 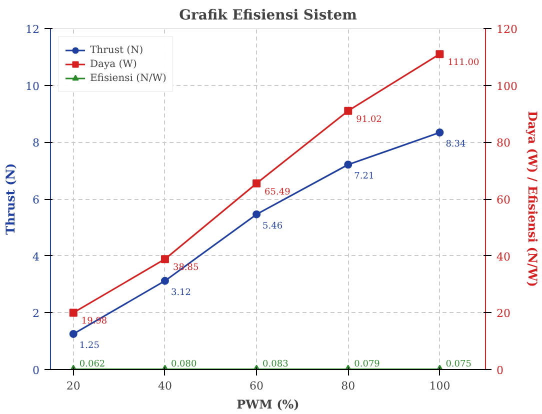 I want to click on x-tick-label: 20, so click(x=73, y=386).